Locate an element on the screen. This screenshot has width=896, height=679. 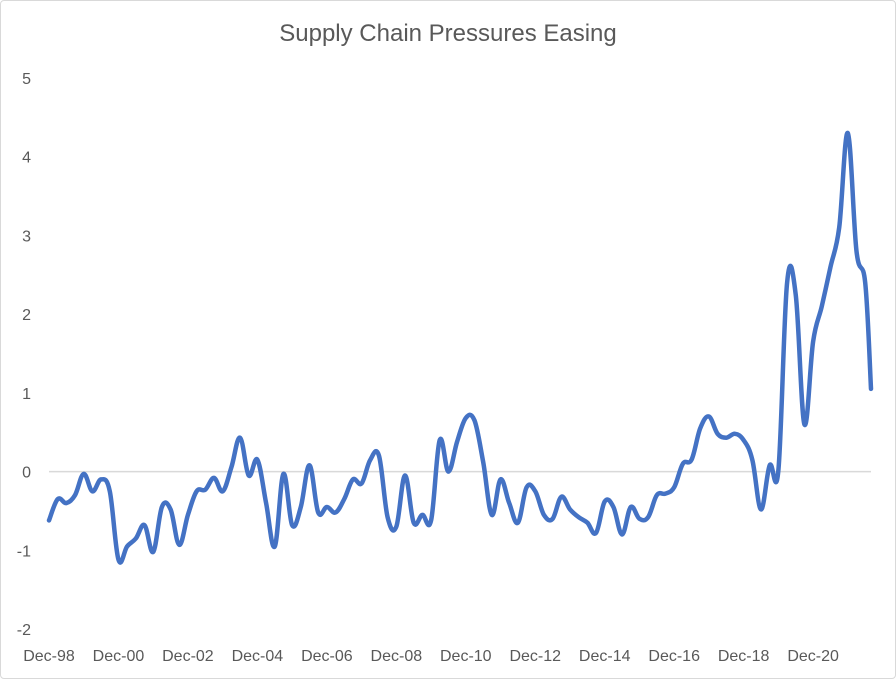
x-tick-label: Dec-16 is located at coordinates (674, 656).